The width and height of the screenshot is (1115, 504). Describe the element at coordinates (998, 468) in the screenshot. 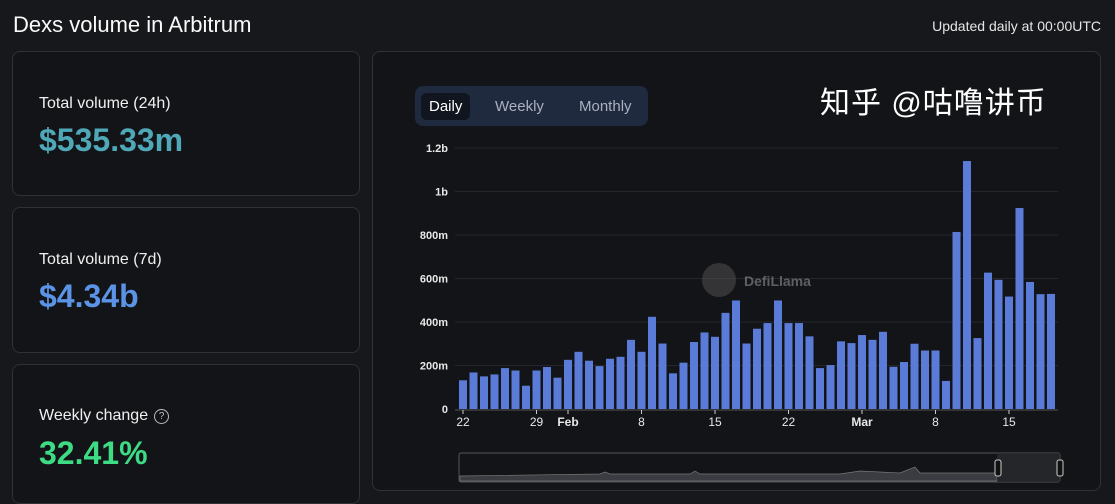

I see `brush-handle-left` at that location.